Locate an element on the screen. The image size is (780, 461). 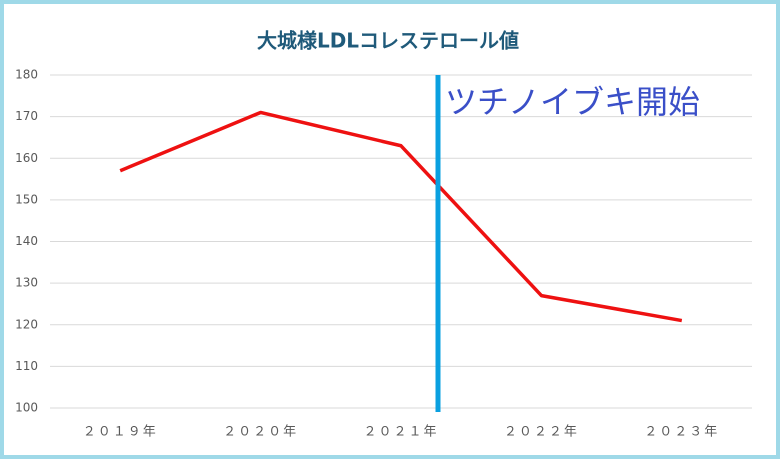
chart-title: 大城様LDLコレステロール値 is located at coordinates (388, 41).